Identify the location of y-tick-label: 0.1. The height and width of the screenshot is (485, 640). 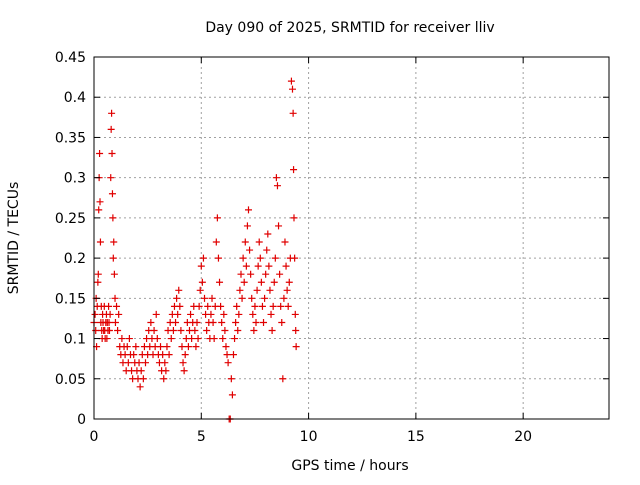
(75, 340).